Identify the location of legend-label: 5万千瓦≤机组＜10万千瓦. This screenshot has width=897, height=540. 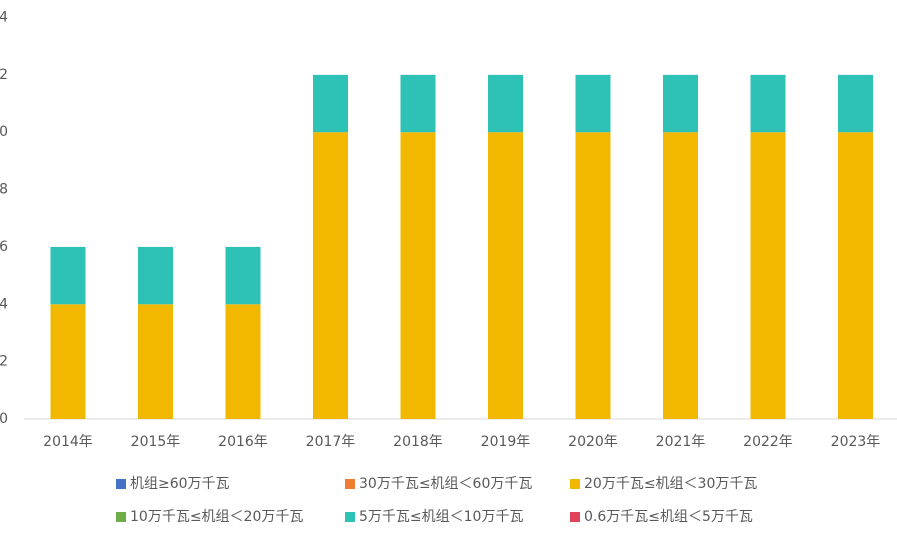
(441, 517).